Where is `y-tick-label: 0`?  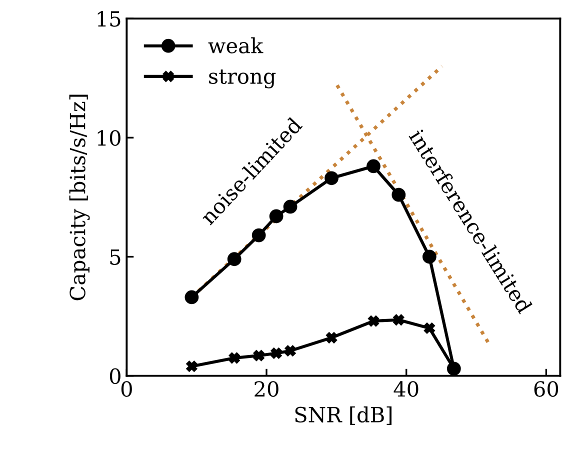
y-tick-label: 0 is located at coordinates (115, 376).